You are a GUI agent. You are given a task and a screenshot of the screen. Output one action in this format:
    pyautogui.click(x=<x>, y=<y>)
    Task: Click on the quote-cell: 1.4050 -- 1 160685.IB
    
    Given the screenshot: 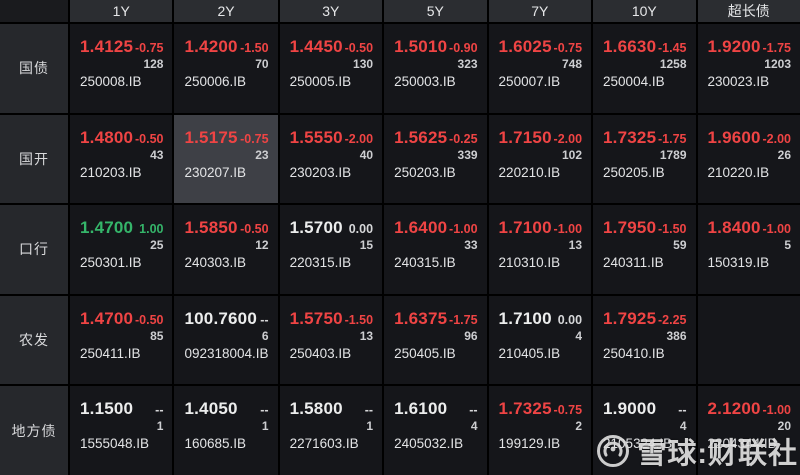 What is the action you would take?
    pyautogui.click(x=226, y=430)
    